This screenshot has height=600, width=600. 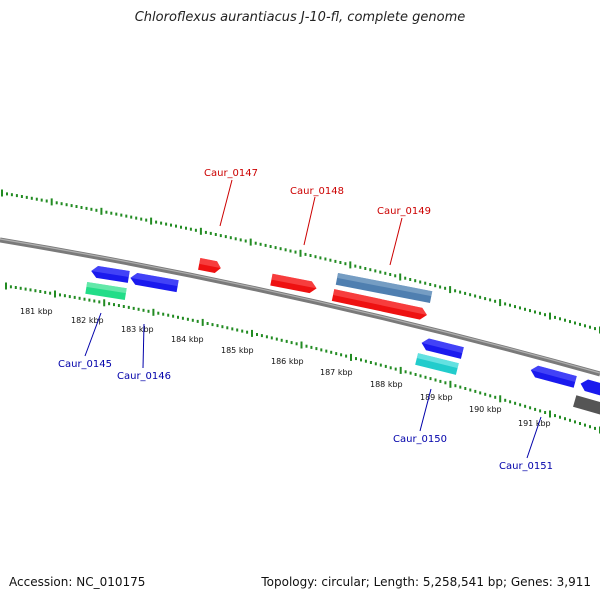 I want to click on label-caur-0149: Caur_0149, so click(x=404, y=211).